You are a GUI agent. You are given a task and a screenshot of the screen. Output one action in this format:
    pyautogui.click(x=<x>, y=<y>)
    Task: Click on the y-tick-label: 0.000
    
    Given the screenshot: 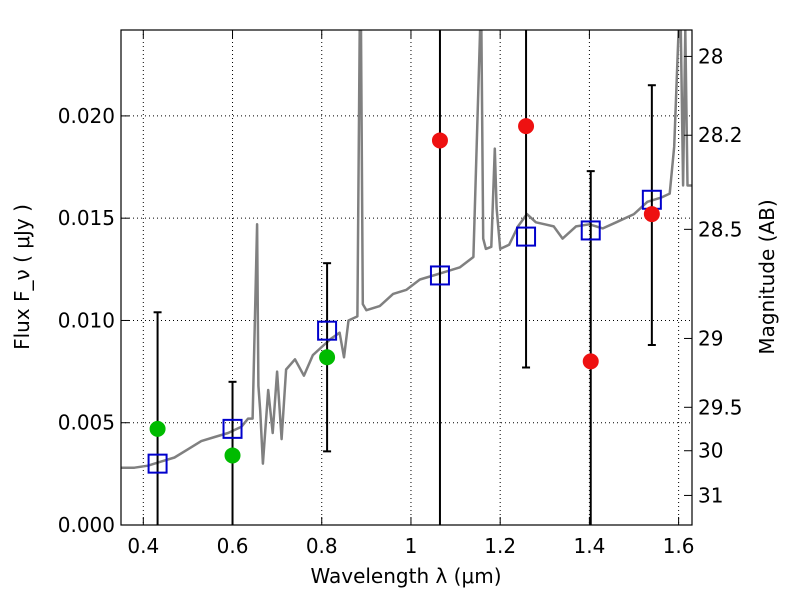 What is the action you would take?
    pyautogui.click(x=86, y=525)
    